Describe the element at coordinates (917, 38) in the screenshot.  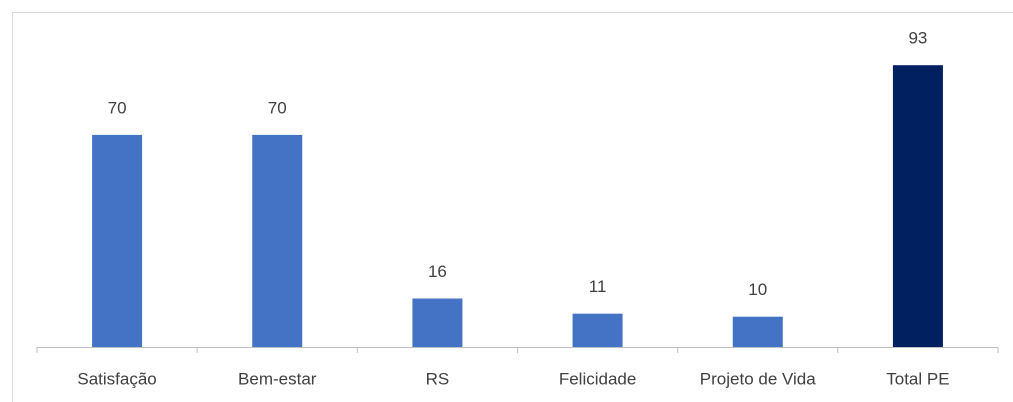
I see `data-label: 93` at that location.